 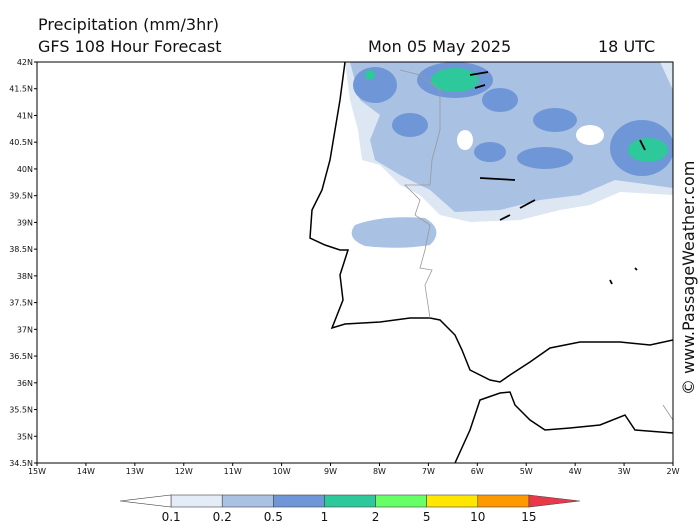 I want to click on lat-label: 39.5N, so click(x=21, y=196).